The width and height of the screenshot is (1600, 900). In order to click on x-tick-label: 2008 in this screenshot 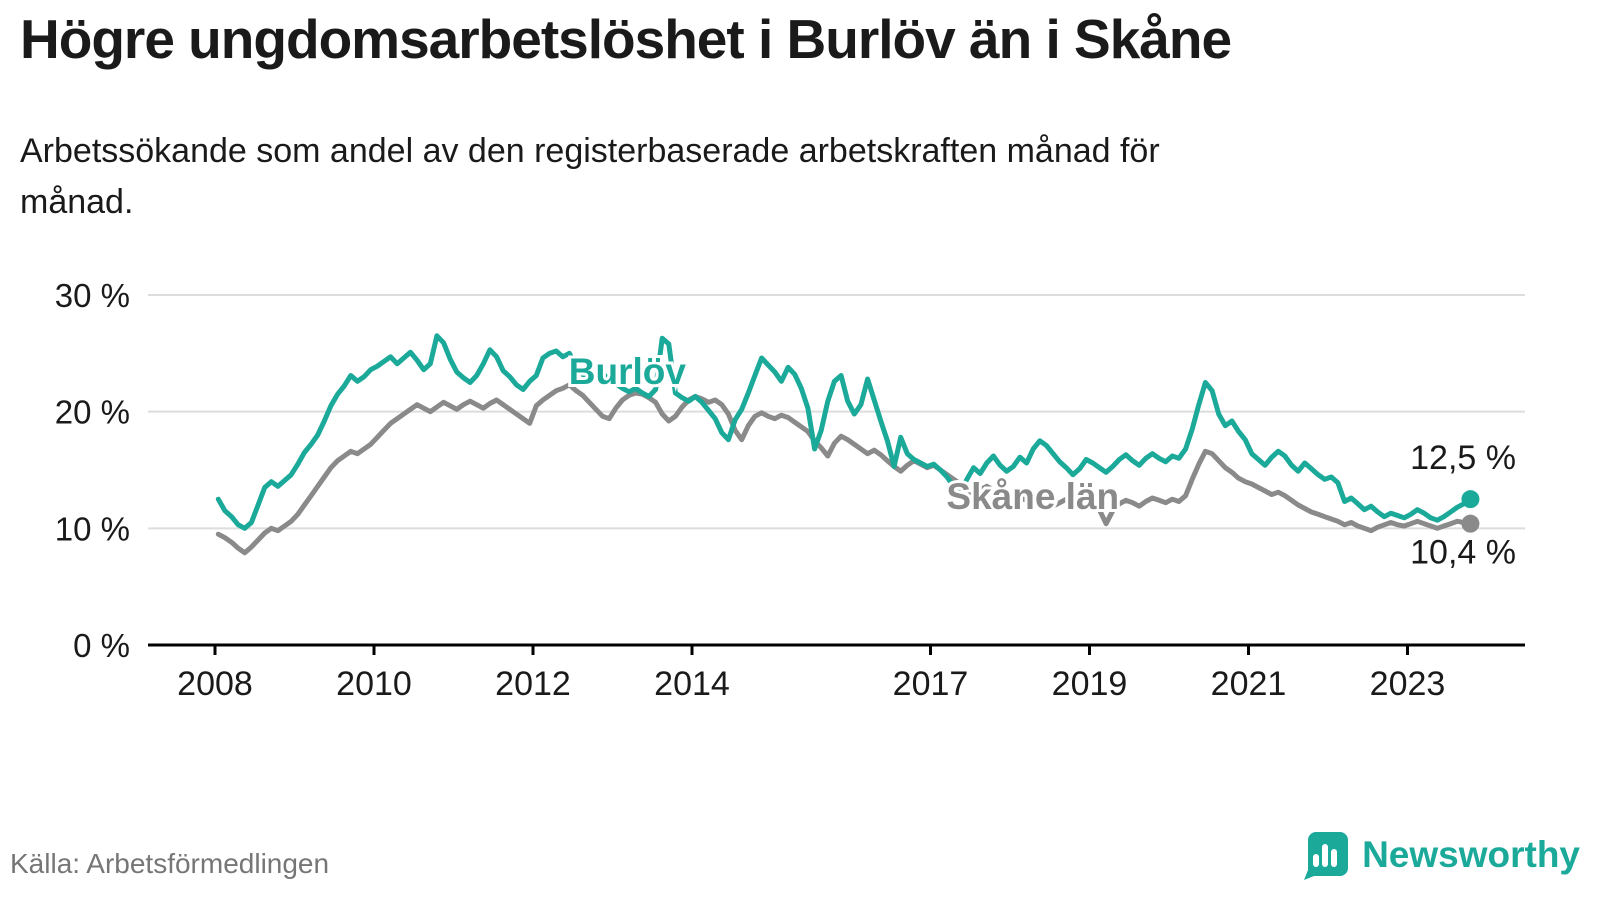, I will do `click(215, 684)`.